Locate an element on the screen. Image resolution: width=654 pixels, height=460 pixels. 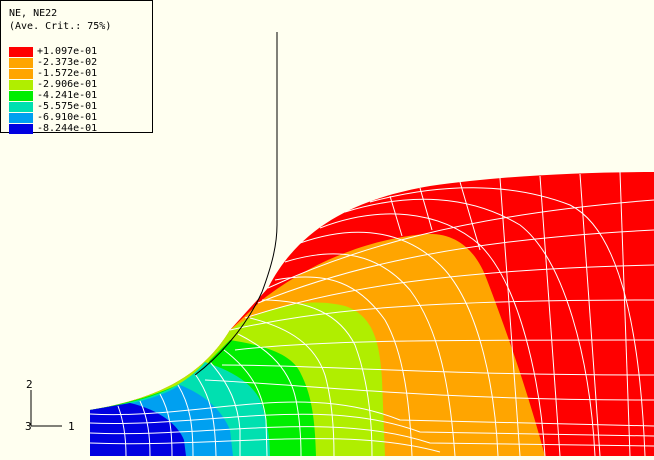
legend-entry: -8.244e-01 is located at coordinates (53, 129).